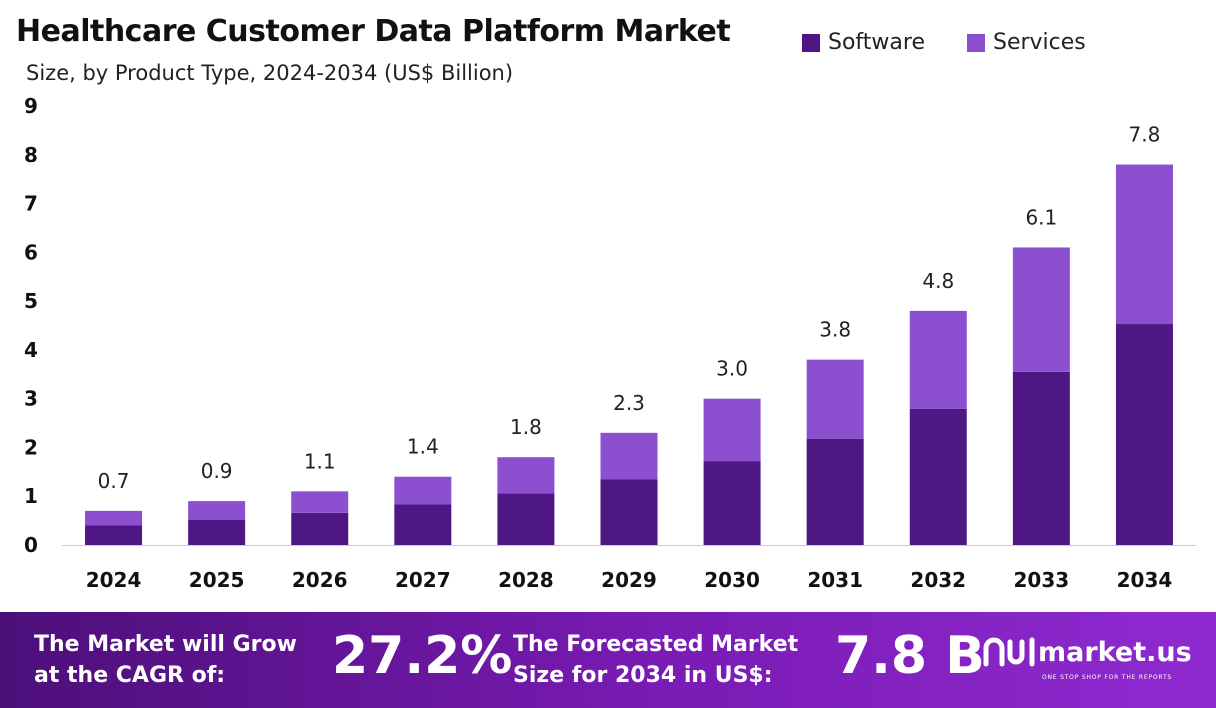  What do you see at coordinates (31, 106) in the screenshot?
I see `y-tick-label: 9` at bounding box center [31, 106].